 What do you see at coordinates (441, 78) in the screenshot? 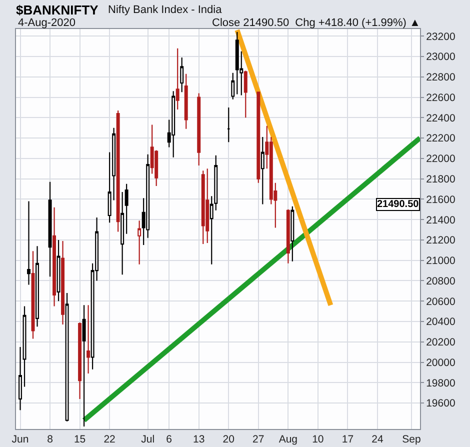
I see `y-tick-label: 22800` at bounding box center [441, 78].